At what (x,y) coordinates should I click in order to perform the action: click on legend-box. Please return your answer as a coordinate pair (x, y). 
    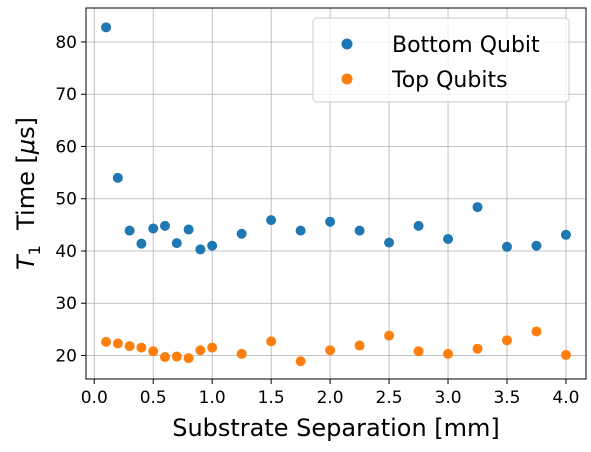
    Looking at the image, I should click on (441, 60).